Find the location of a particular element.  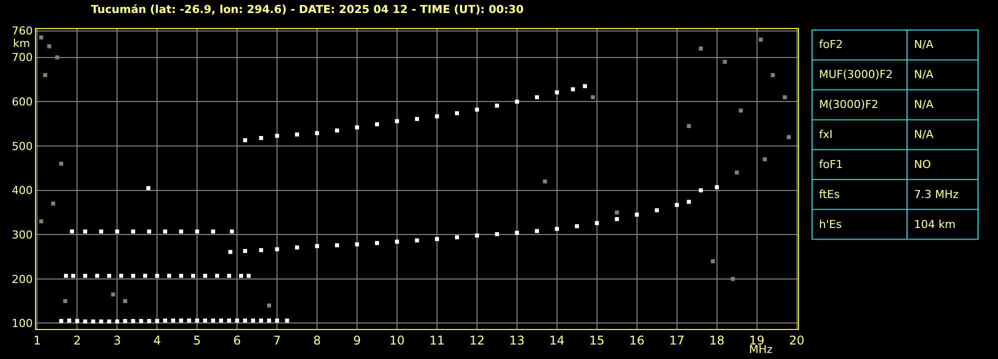

x-tick-label: 15 is located at coordinates (597, 340).